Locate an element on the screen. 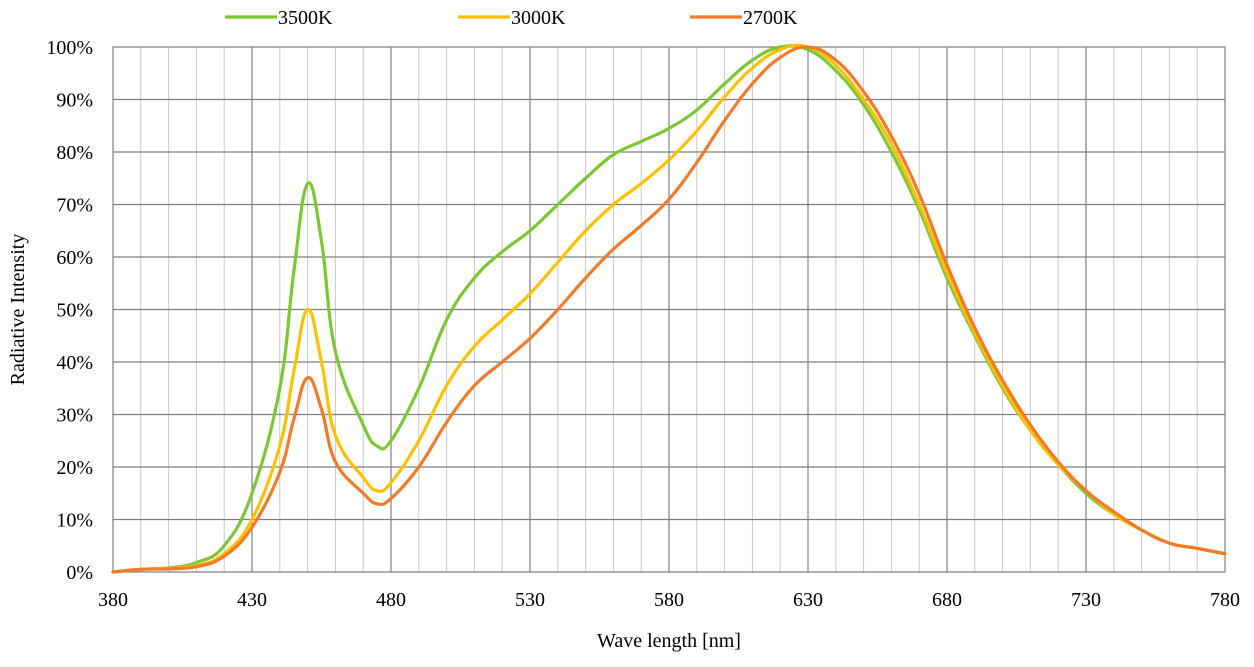  y-tick-label: 80% is located at coordinates (74, 153).